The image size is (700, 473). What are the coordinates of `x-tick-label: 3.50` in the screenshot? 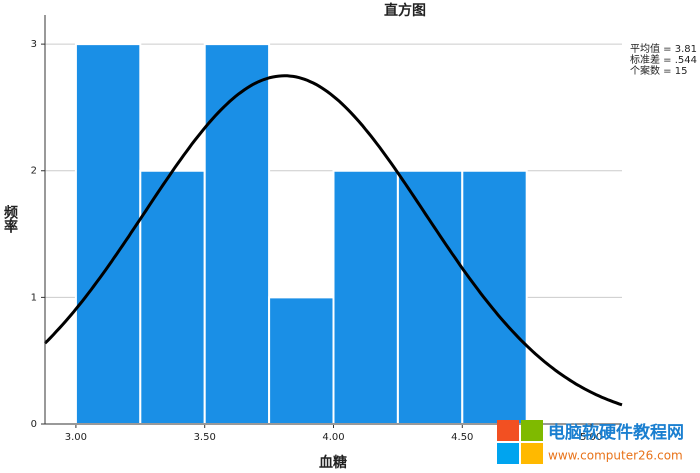 It's located at (205, 437).